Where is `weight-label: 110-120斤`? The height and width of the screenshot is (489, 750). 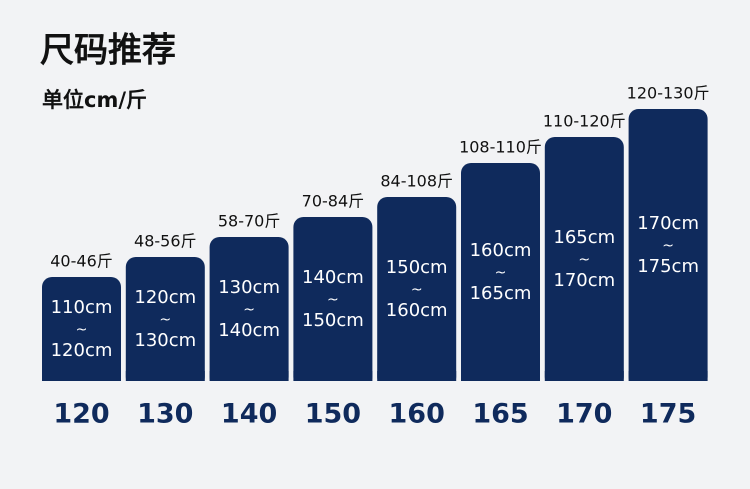
weight-label: 110-120斤 is located at coordinates (584, 121).